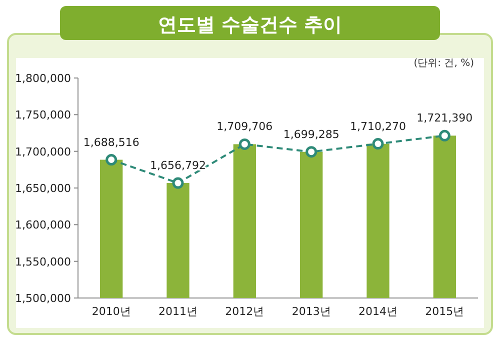 This screenshot has height=341, width=500. Describe the element at coordinates (43, 151) in the screenshot. I see `y-tick-label: 1,700,000` at that location.